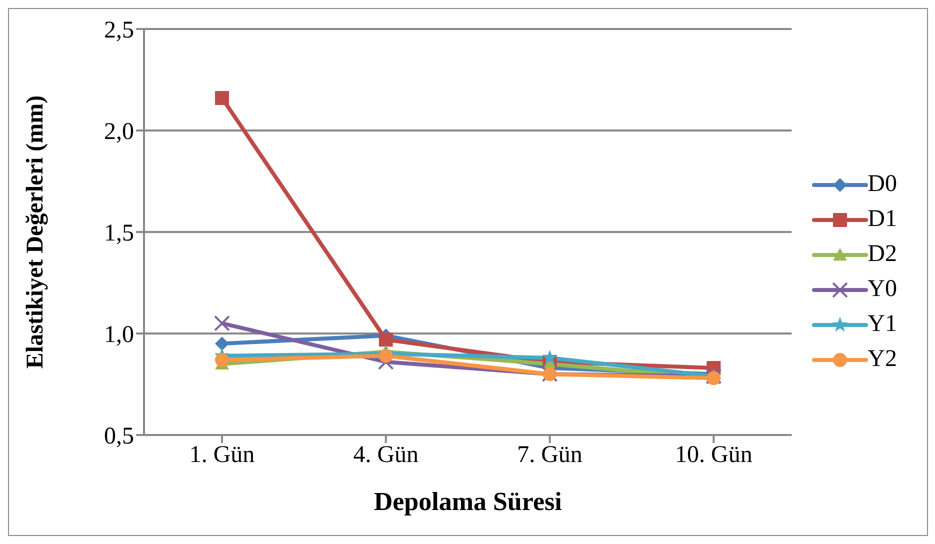 The image size is (935, 544). What do you see at coordinates (119, 335) in the screenshot?
I see `y-tick-label: 1,0` at bounding box center [119, 335].